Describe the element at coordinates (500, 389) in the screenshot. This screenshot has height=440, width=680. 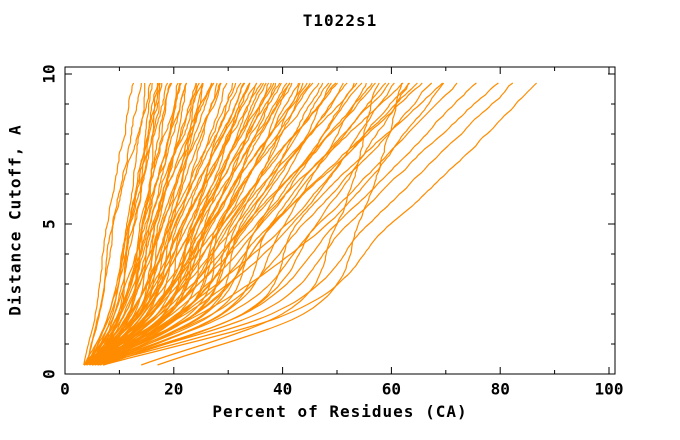
I see `x-tick-label: 80` at that location.